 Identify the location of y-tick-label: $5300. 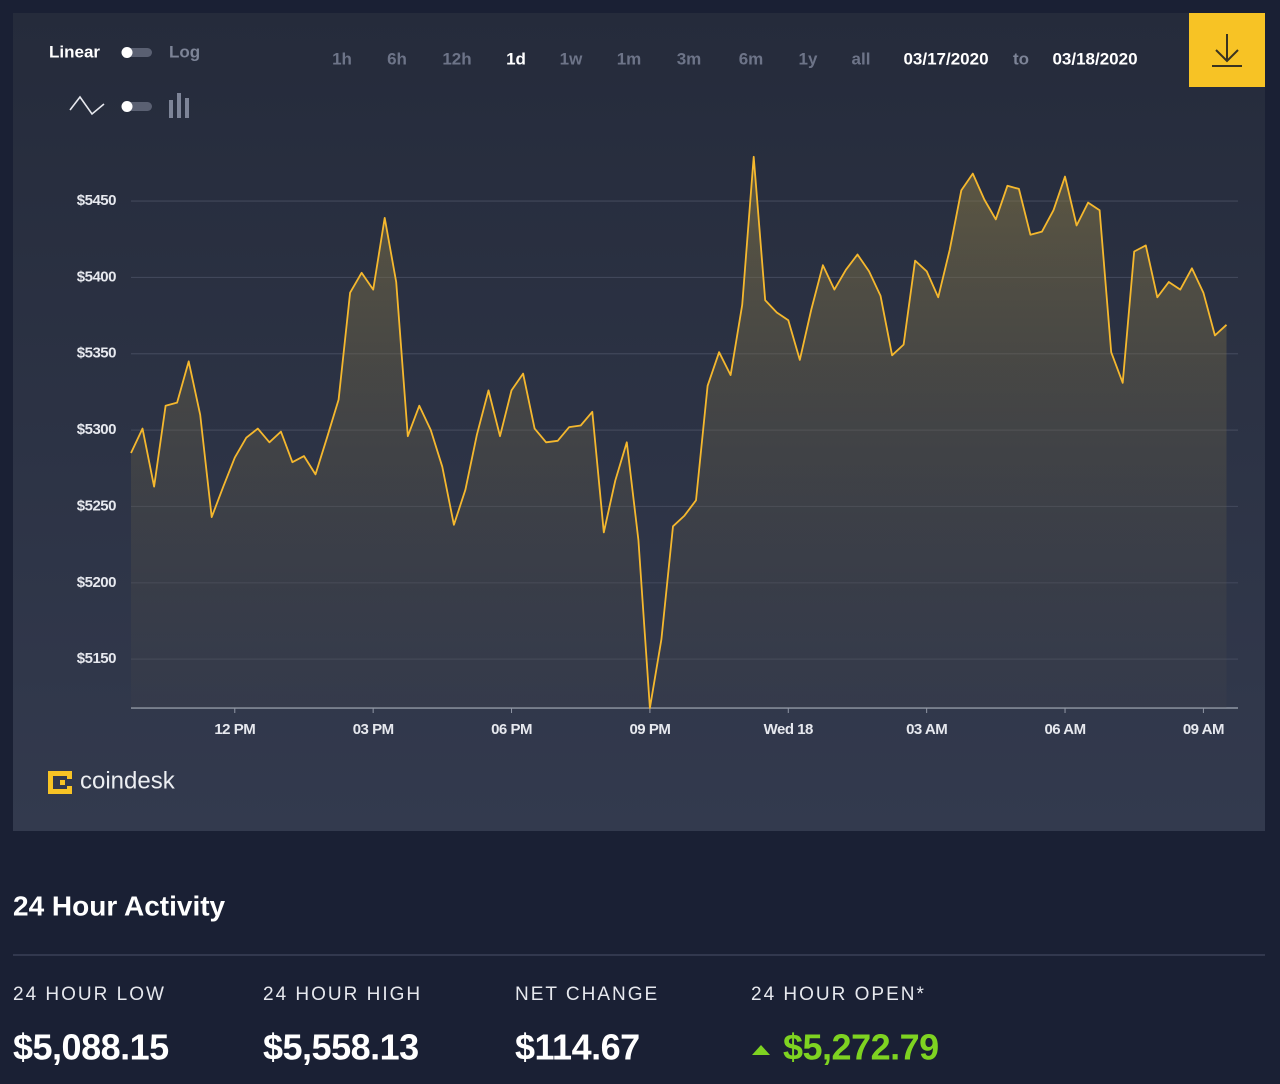
(96, 429).